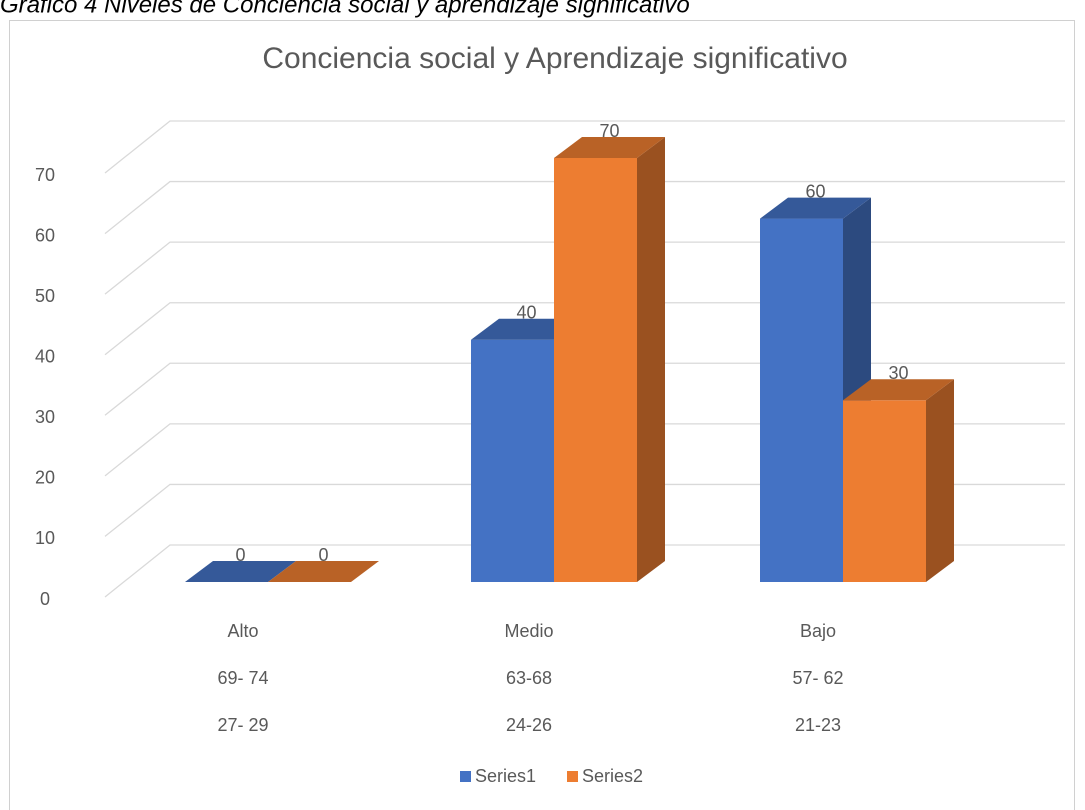  Describe the element at coordinates (242, 631) in the screenshot. I see `x-tick-label: Alto` at that location.